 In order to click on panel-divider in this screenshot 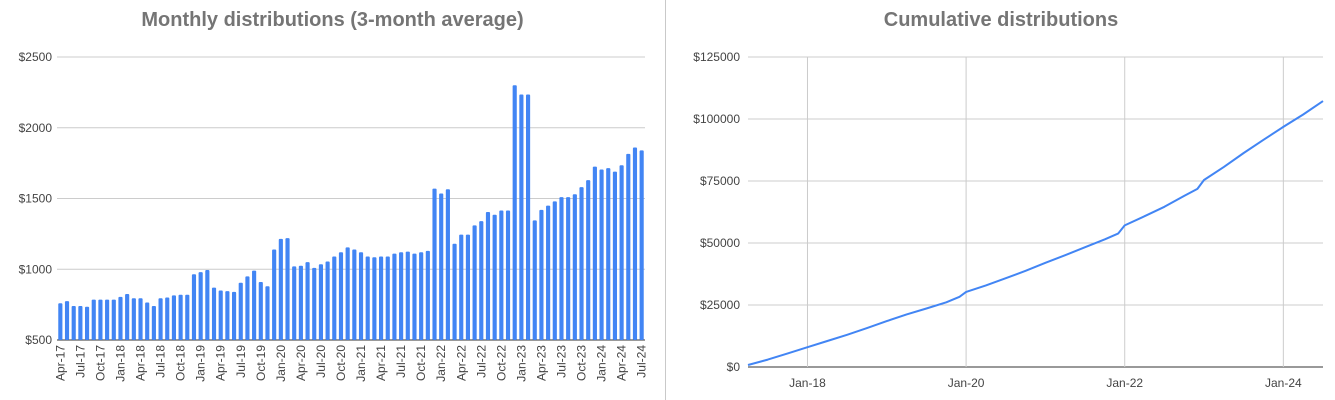, I will do `click(665, 200)`.